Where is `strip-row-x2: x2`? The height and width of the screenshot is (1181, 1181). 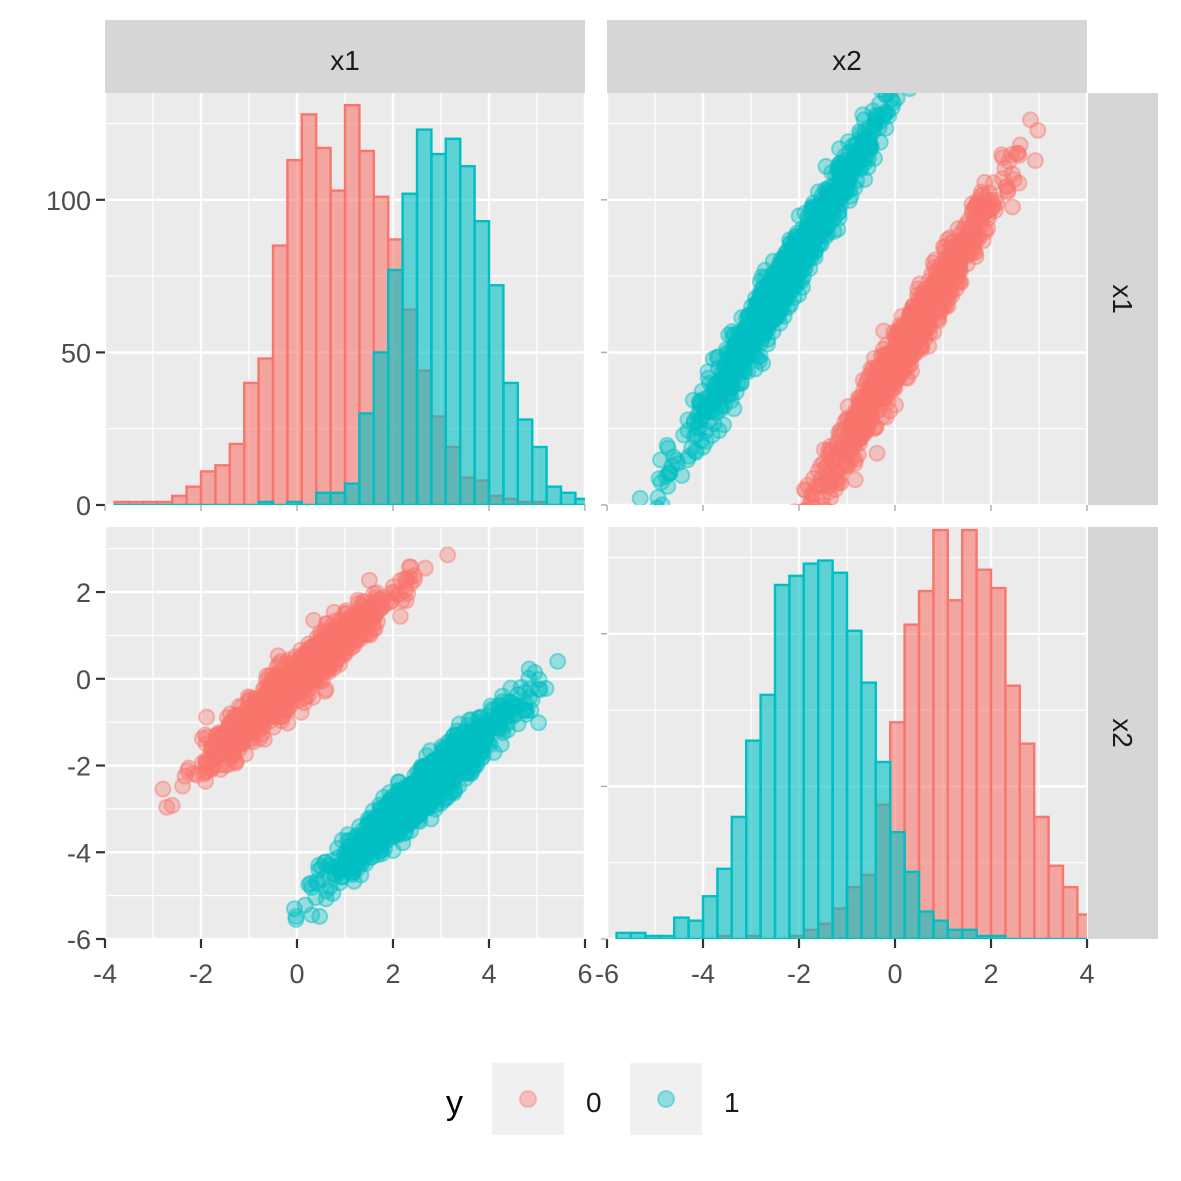 strip-row-x2: x2 is located at coordinates (1123, 733).